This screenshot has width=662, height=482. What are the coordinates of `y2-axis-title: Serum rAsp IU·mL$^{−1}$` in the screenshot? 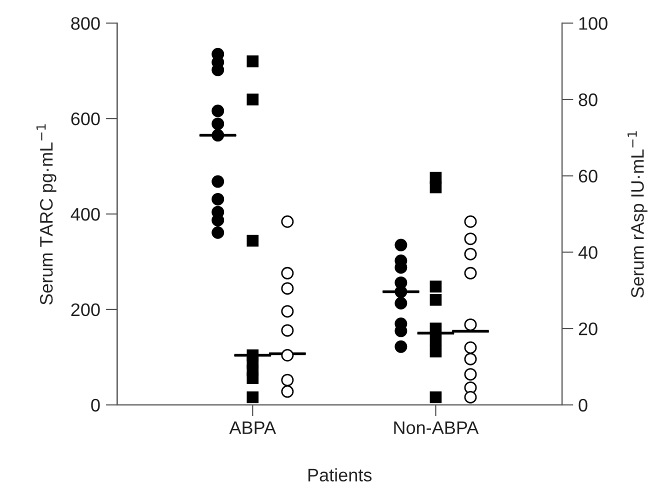 It's located at (638, 214).